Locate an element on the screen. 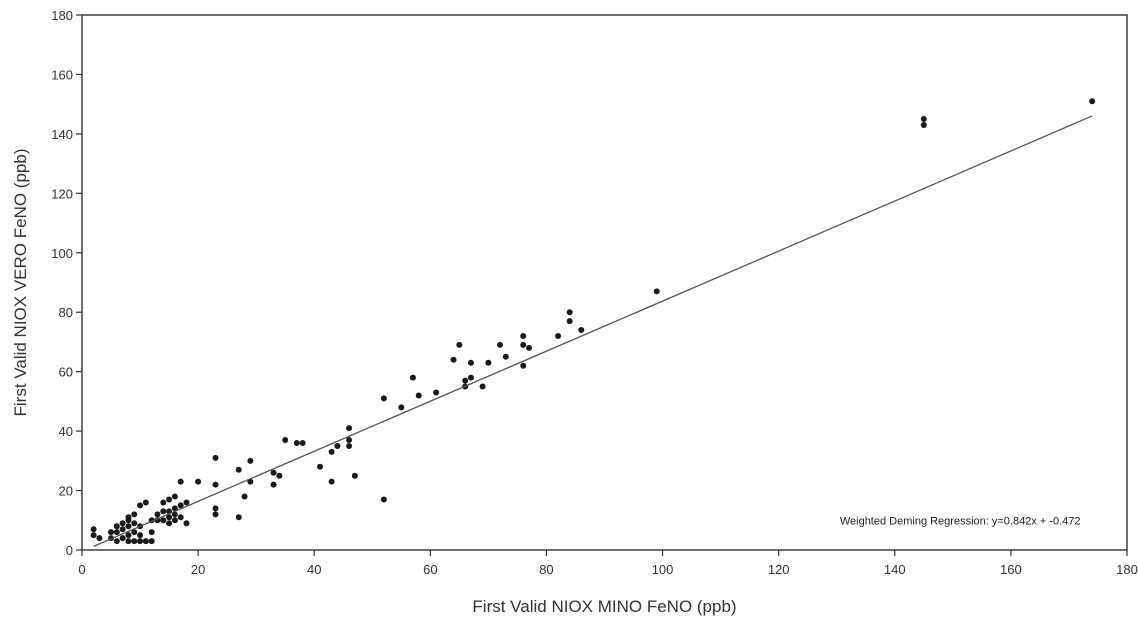 This screenshot has width=1139, height=621. x-axis-title: First Valid NIOX MINO FeNO (ppb) is located at coordinates (604, 606).